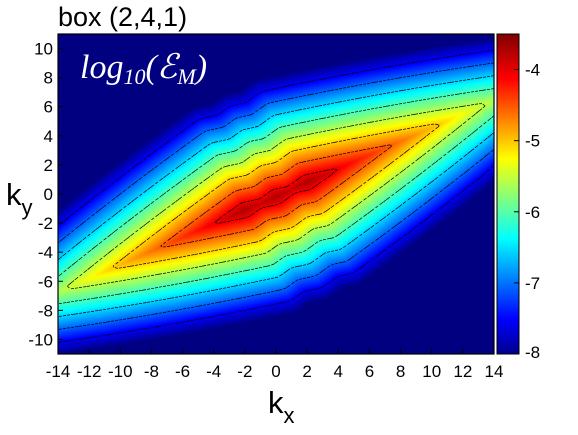 The image size is (578, 435). Describe the element at coordinates (48, 165) in the screenshot. I see `y-tick-label: 2` at that location.